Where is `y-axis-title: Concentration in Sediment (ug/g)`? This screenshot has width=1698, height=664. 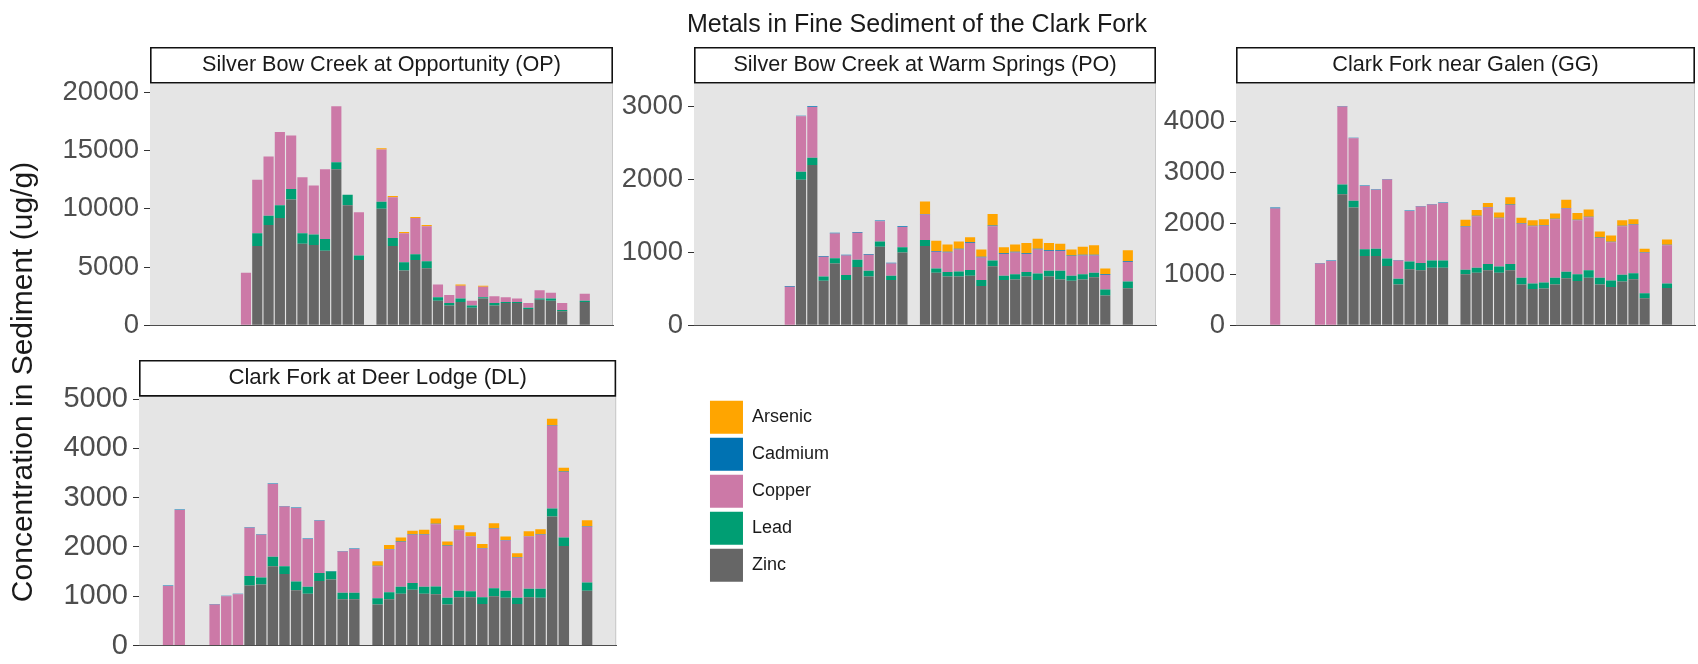
y-axis-title: Concentration in Sediment (ug/g) is located at coordinates (21, 382).